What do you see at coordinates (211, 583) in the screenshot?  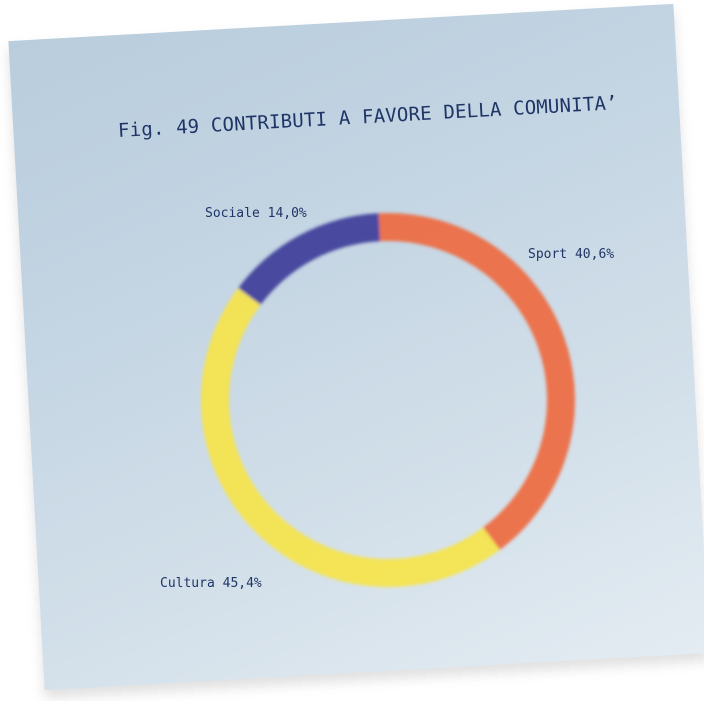 I see `slice-label-cultura: Cultura 45,4%` at bounding box center [211, 583].